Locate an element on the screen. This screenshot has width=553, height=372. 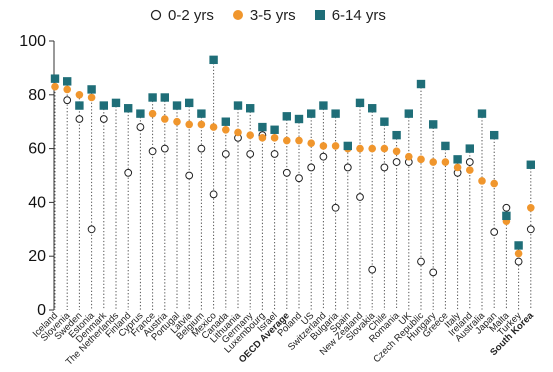
y-tick-label: 100 is located at coordinates (32, 41).